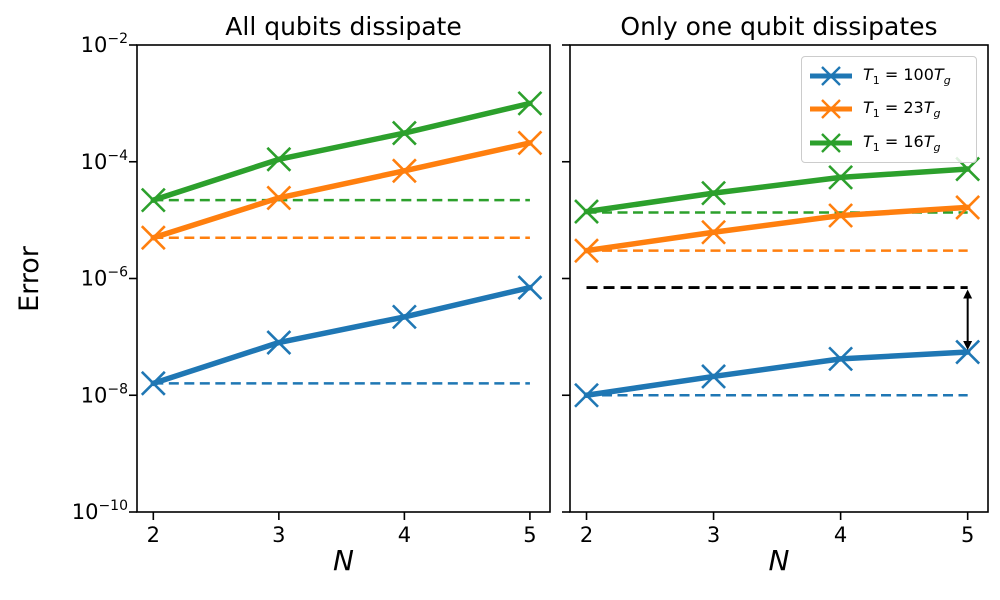 The width and height of the screenshot is (1000, 600). What do you see at coordinates (343, 26) in the screenshot?
I see `subplot-title-left: All qubits dissipate` at bounding box center [343, 26].